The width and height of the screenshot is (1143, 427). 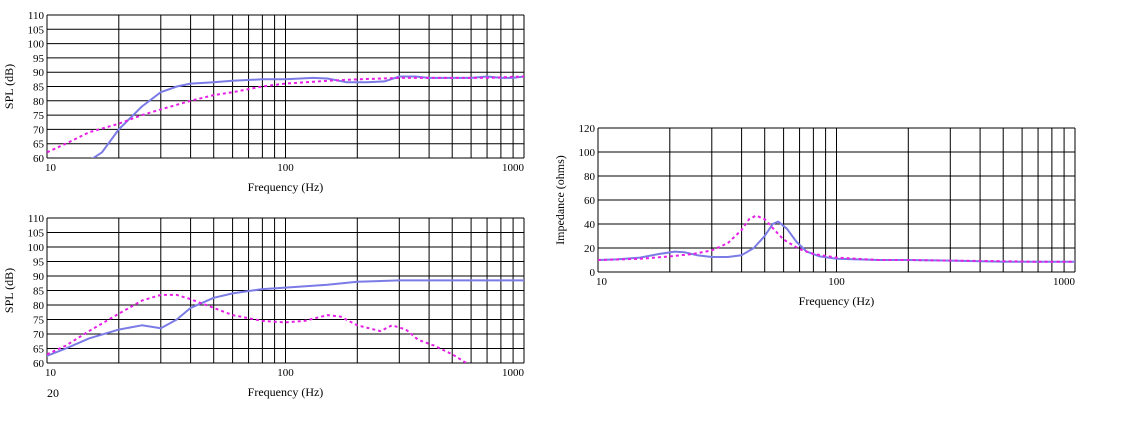 What do you see at coordinates (590, 249) in the screenshot?
I see `y-tick-label: 20` at bounding box center [590, 249].